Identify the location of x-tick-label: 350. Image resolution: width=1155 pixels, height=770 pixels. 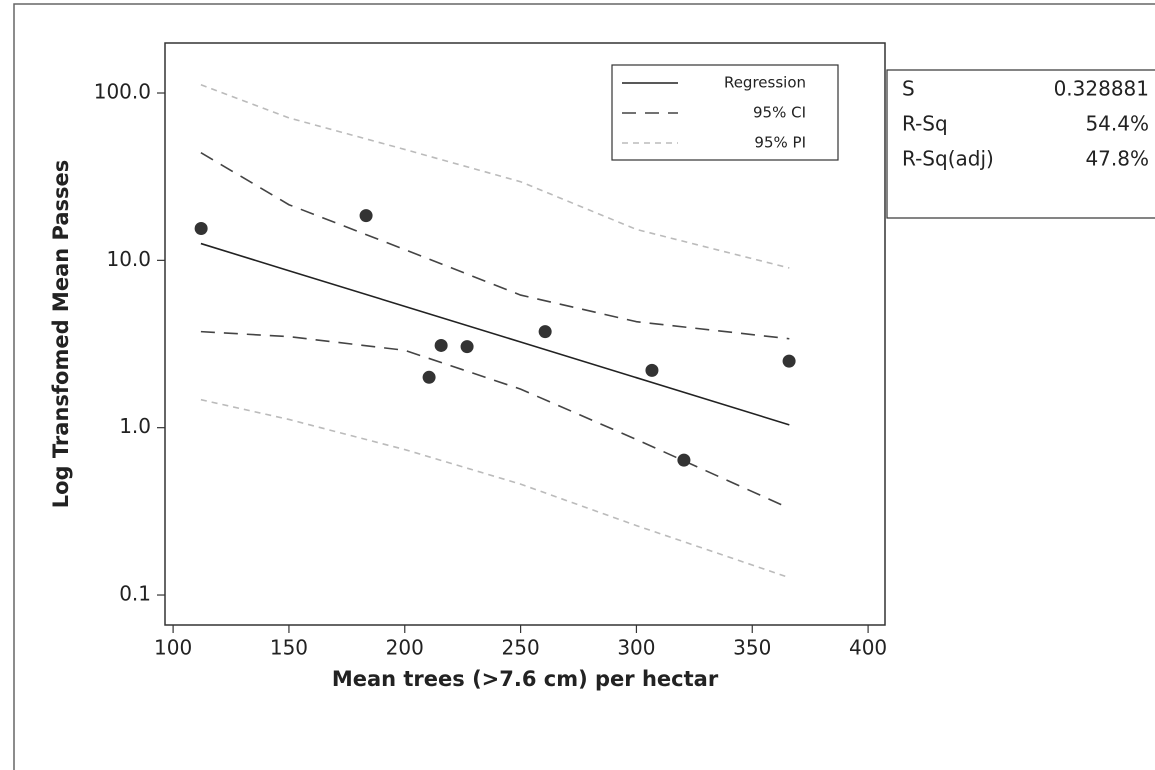
(752, 648).